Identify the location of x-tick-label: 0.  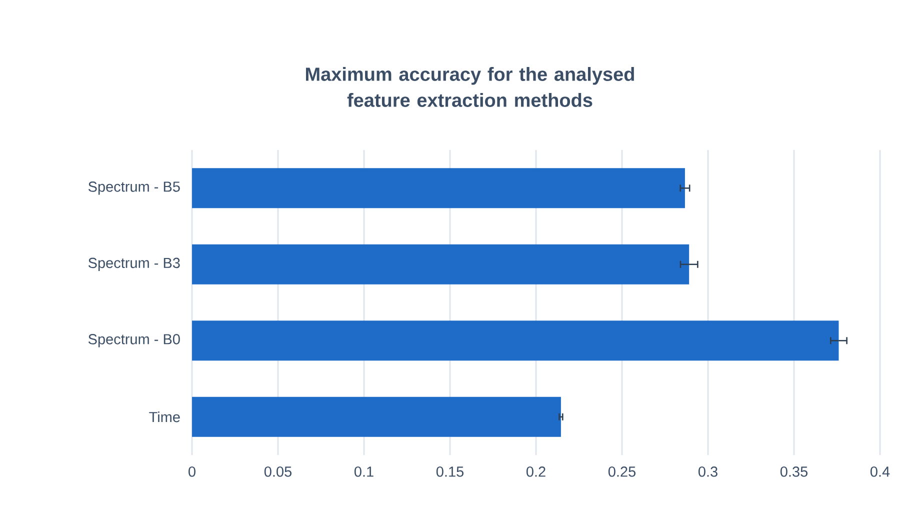
(192, 471).